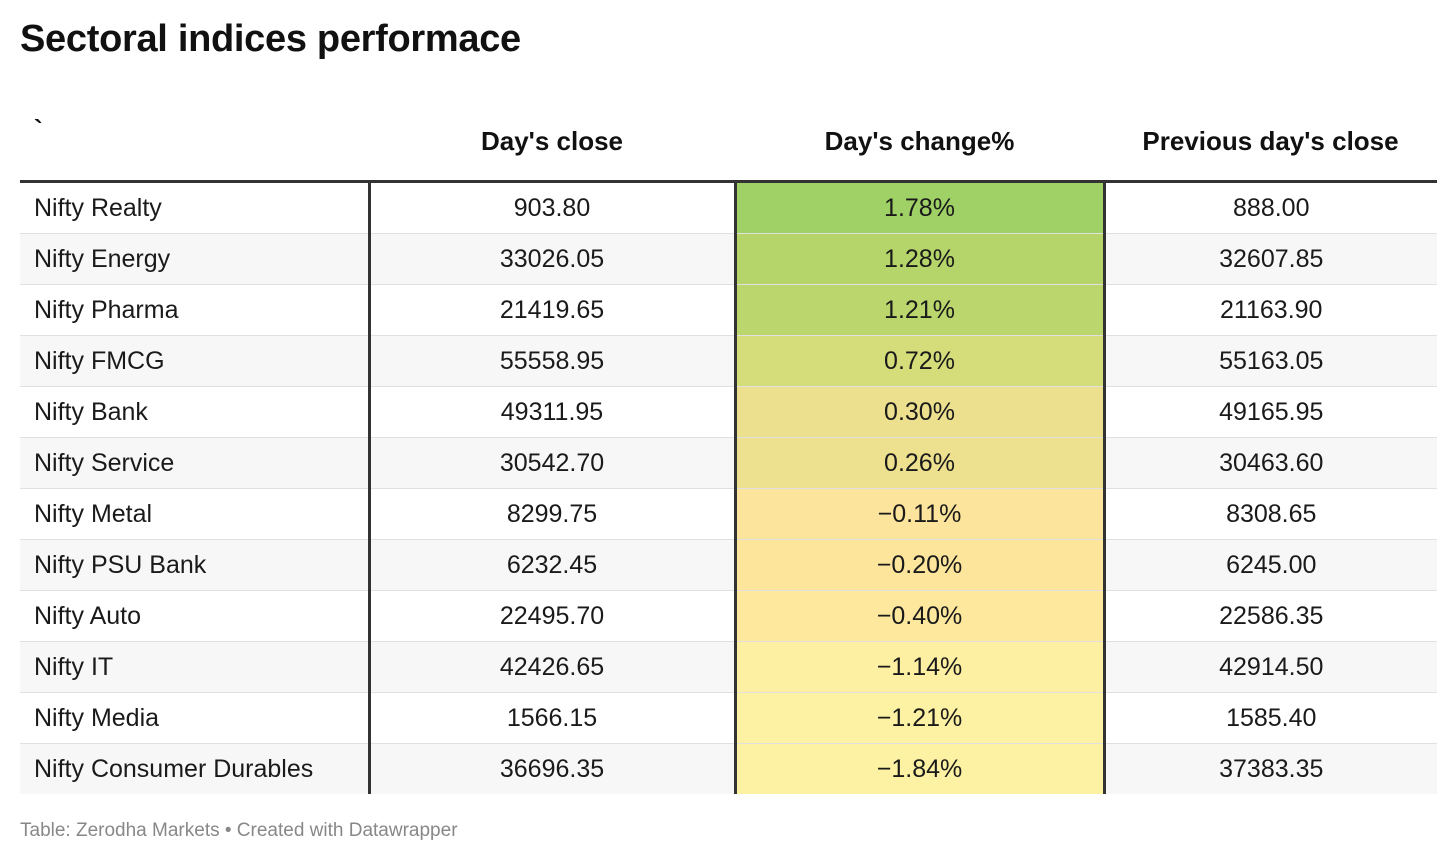 This screenshot has height=864, width=1456. What do you see at coordinates (552, 667) in the screenshot?
I see `cell-days-close: 42426.65` at bounding box center [552, 667].